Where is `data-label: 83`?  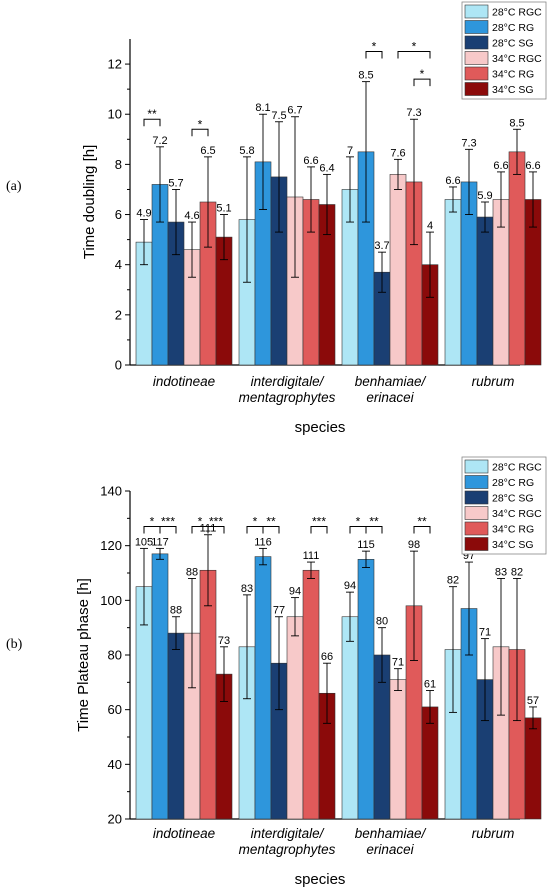
data-label: 83 is located at coordinates (247, 589).